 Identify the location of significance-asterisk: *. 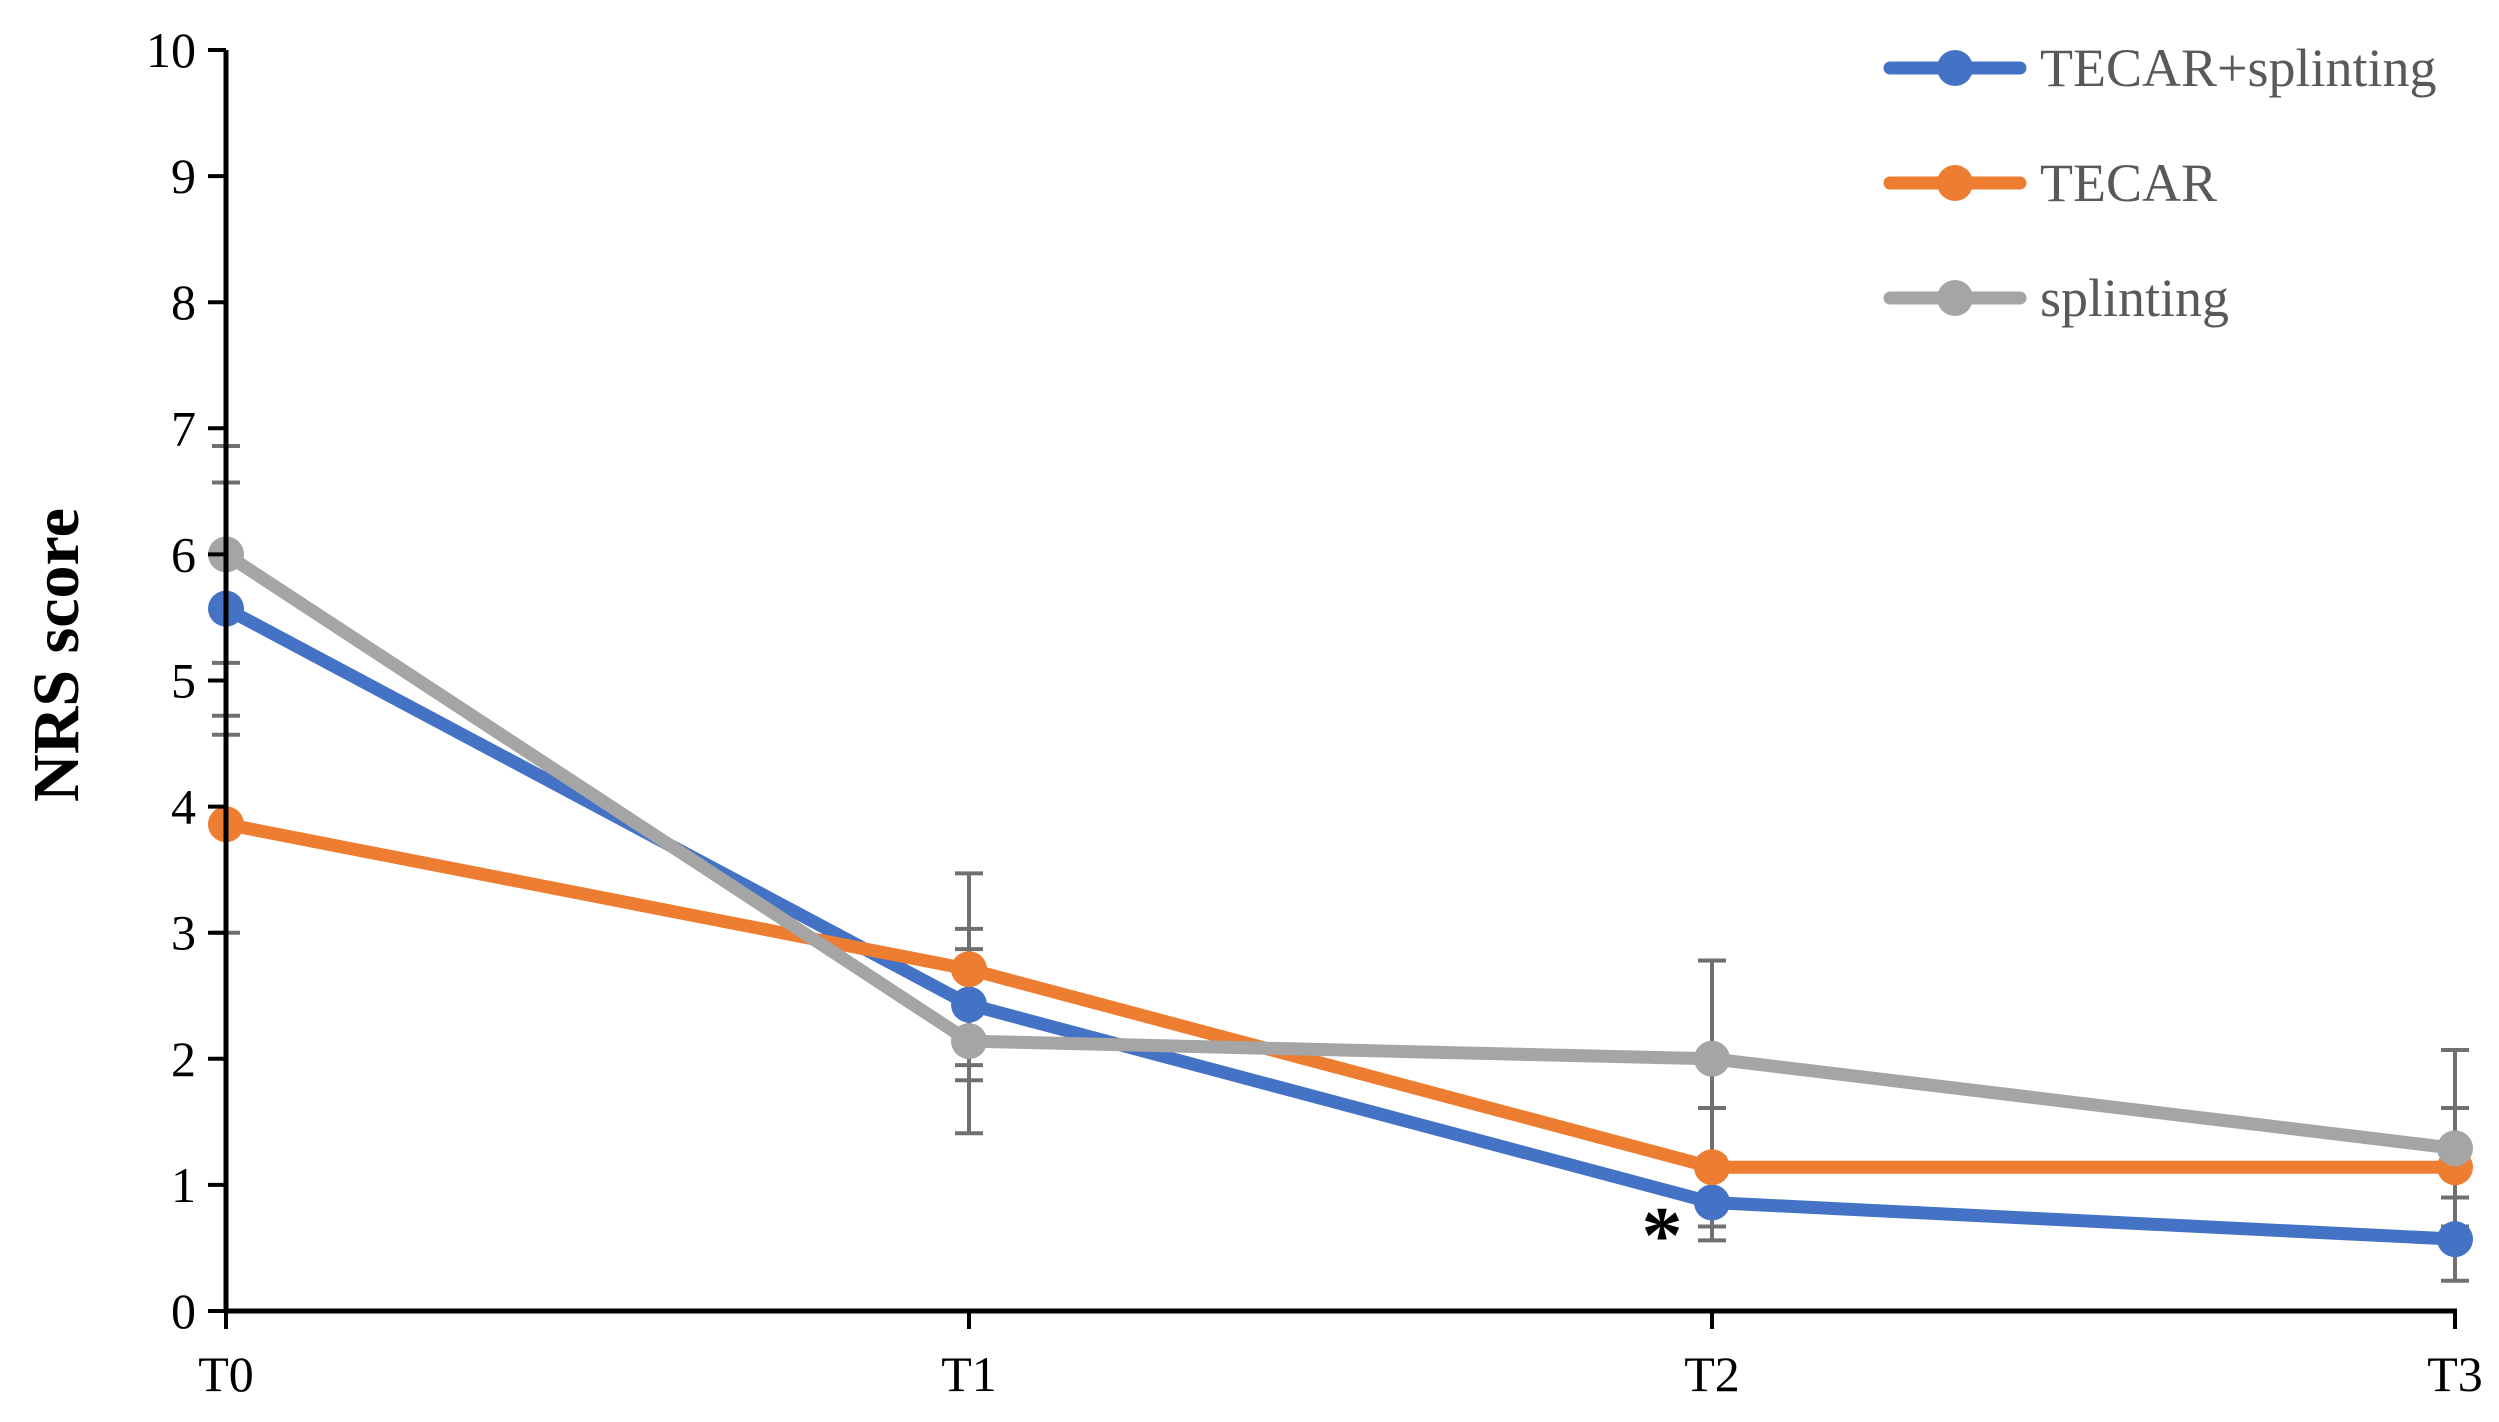
(1662, 1235).